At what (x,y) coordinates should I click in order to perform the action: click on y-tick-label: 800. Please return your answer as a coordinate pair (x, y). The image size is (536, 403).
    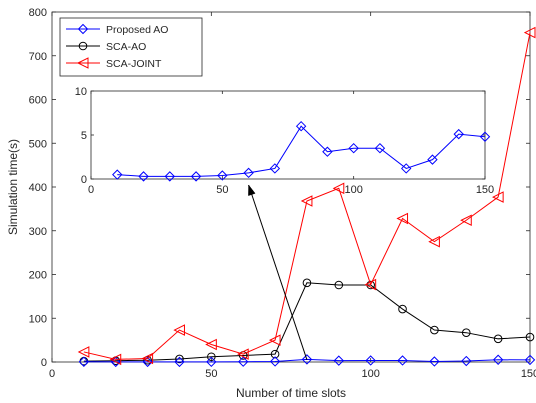
    Looking at the image, I should click on (38, 13).